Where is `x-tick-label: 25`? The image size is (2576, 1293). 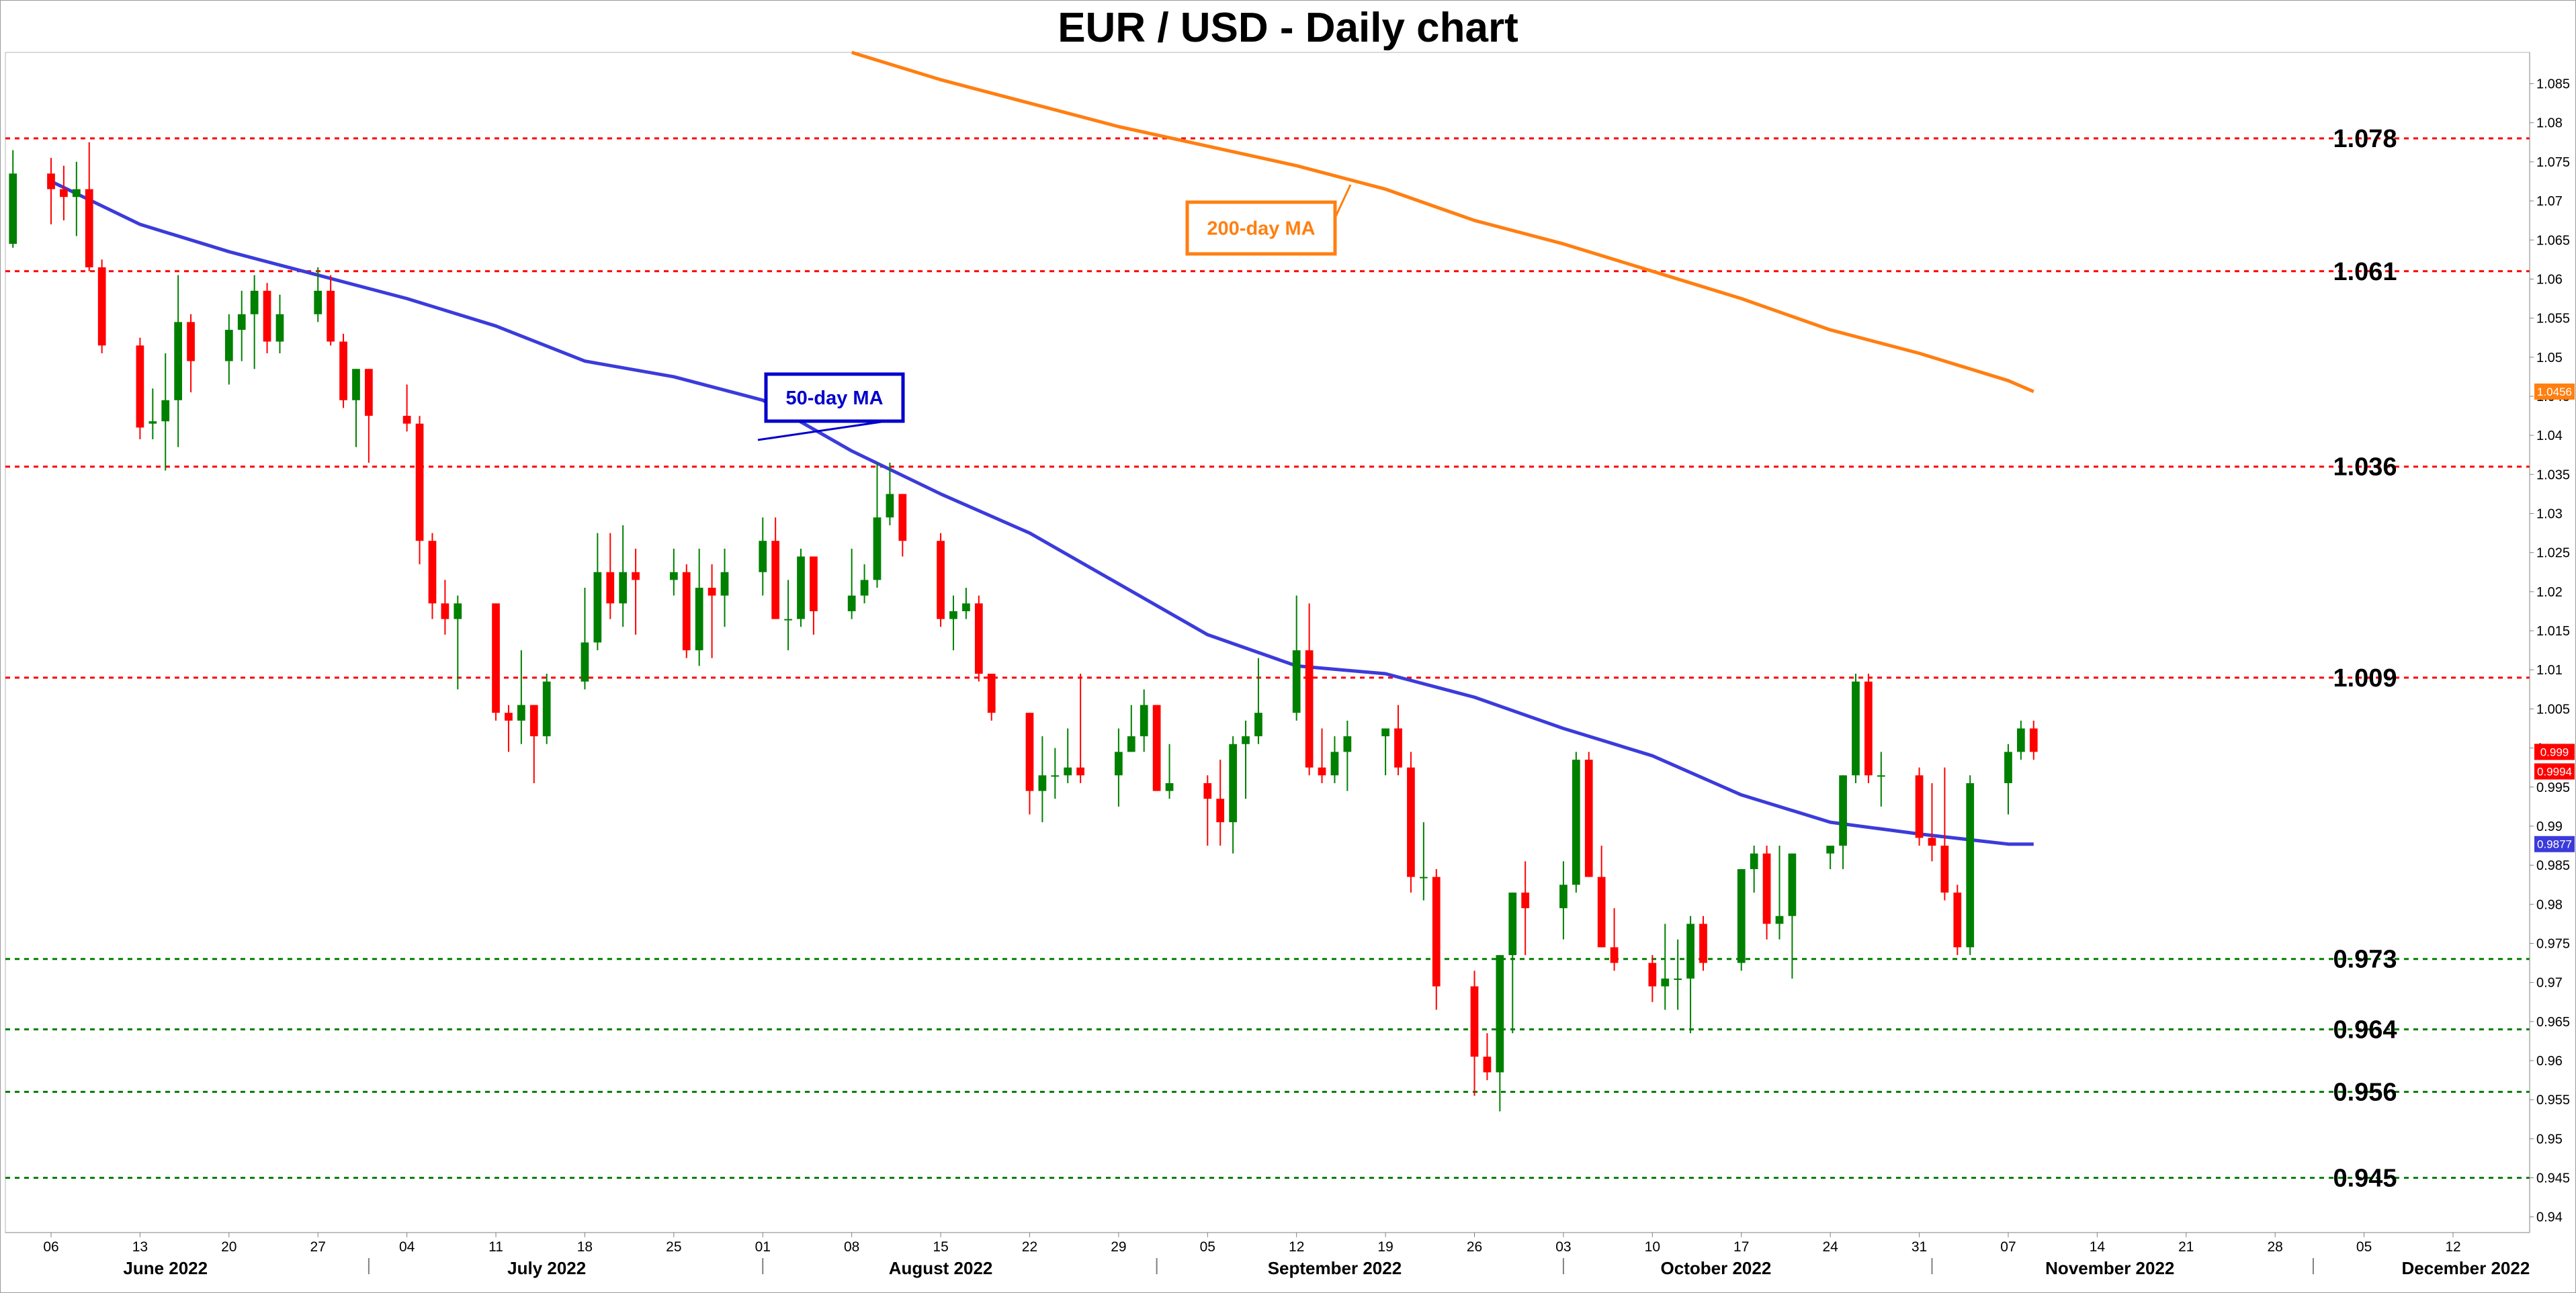 x-tick-label: 25 is located at coordinates (673, 1247).